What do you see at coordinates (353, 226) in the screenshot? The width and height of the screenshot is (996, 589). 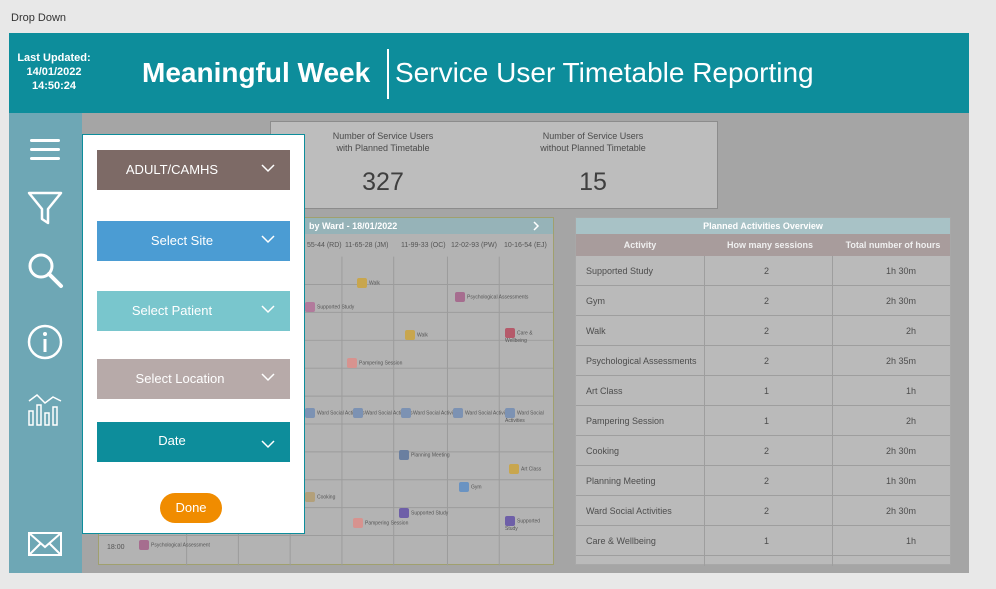 I see `grid-title: by Ward - 18/01/2022` at bounding box center [353, 226].